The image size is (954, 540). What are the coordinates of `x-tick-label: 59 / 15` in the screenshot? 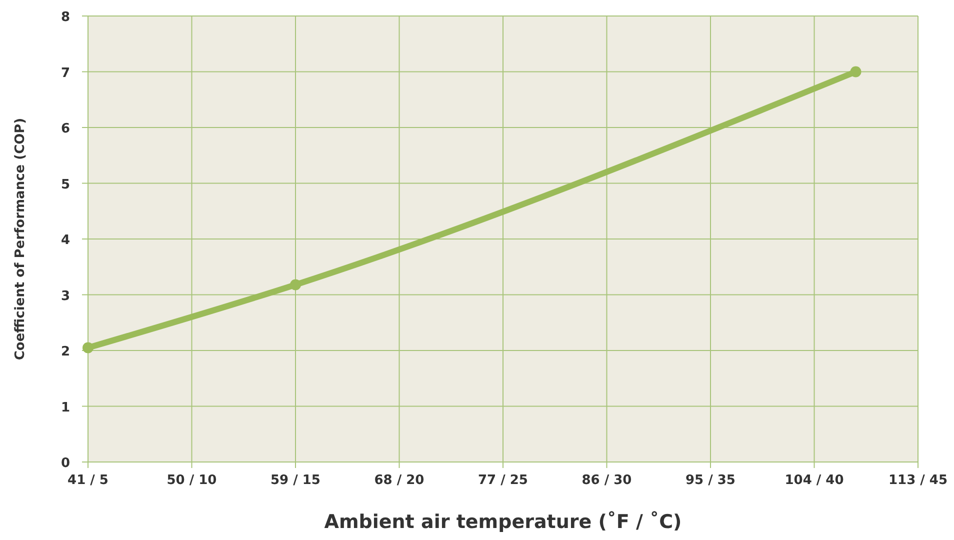 It's located at (295, 480).